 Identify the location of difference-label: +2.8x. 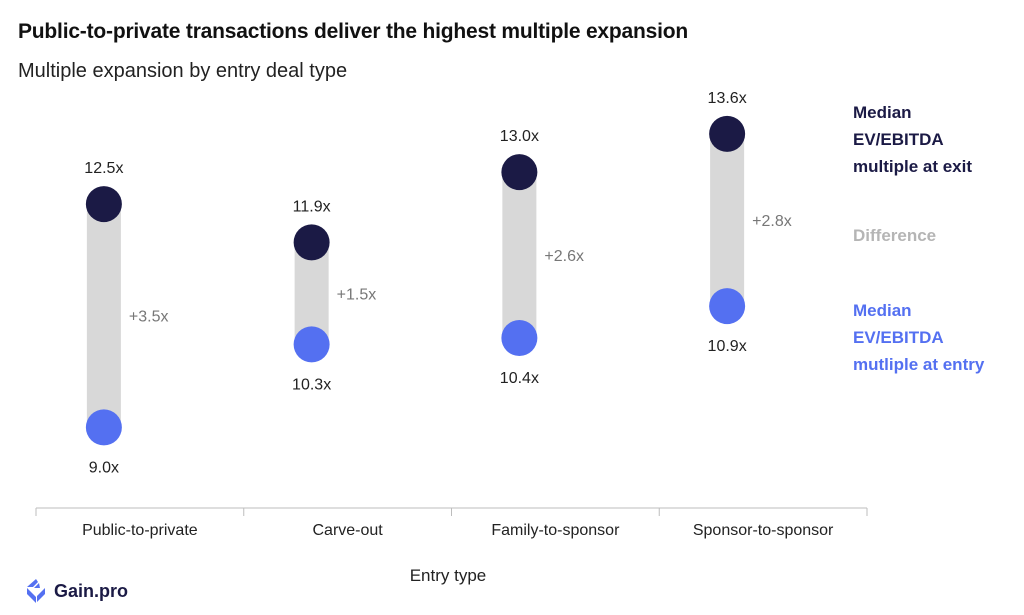
(772, 221).